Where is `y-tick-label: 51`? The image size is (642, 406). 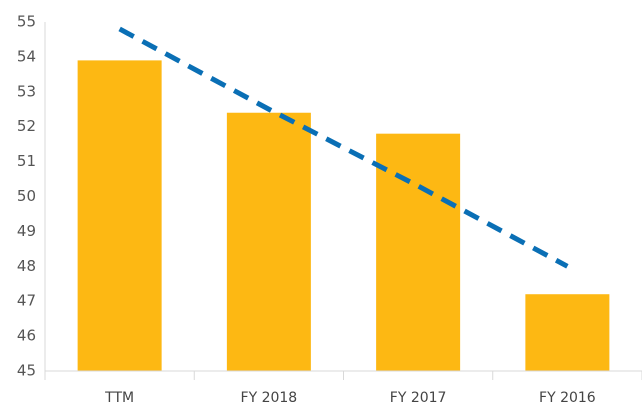 y-tick-label: 51 is located at coordinates (26, 161).